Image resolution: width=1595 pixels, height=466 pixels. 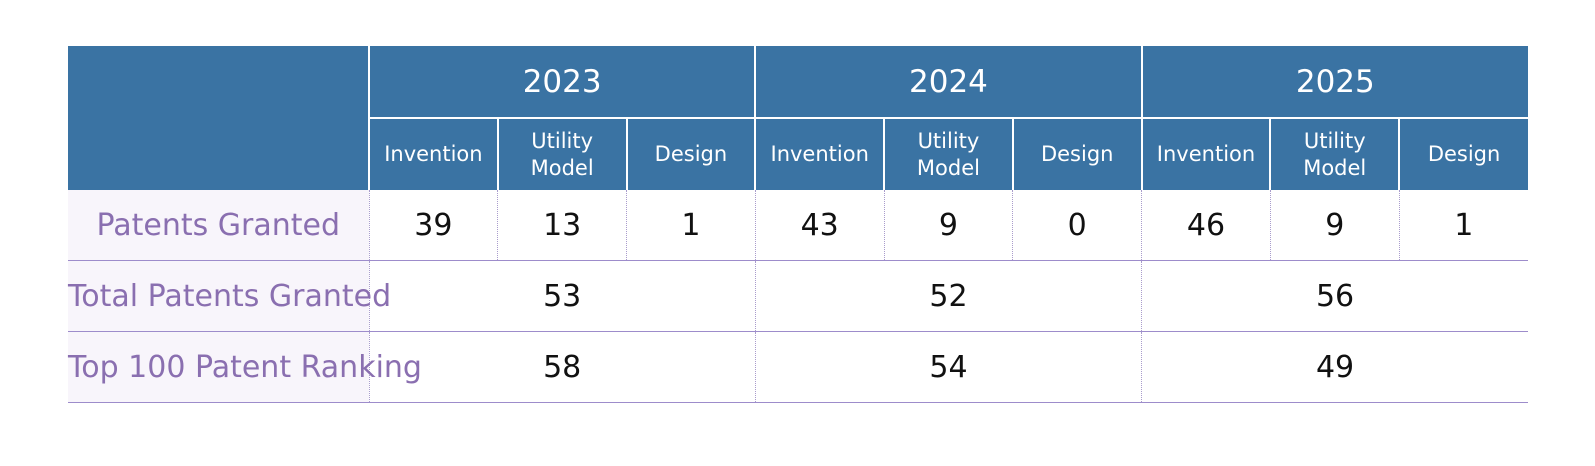 I want to click on row-label: Total Patents Granted, so click(x=229, y=296).